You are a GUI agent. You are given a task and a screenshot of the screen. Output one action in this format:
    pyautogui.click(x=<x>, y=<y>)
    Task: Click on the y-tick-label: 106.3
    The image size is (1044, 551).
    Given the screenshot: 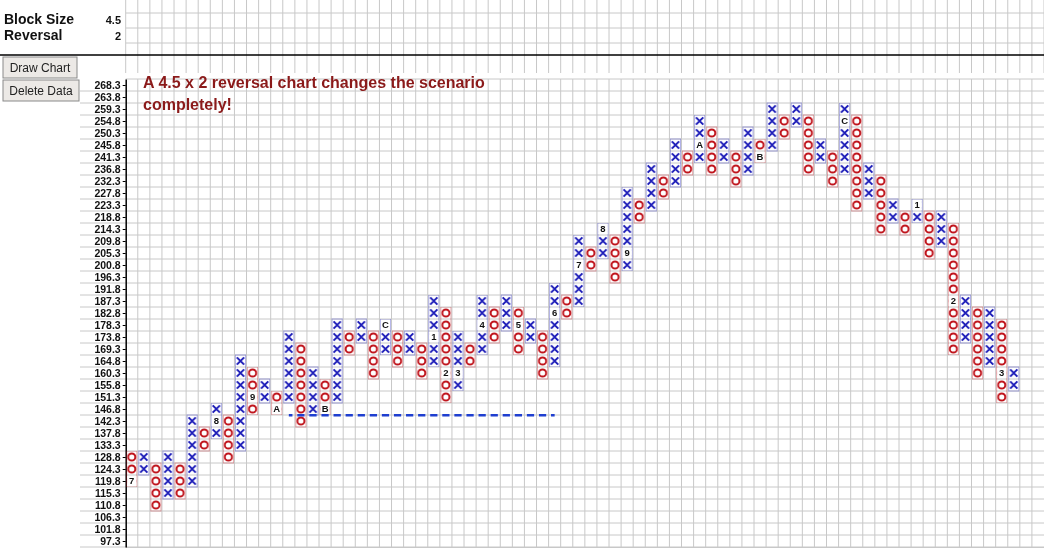 What is the action you would take?
    pyautogui.click(x=107, y=516)
    